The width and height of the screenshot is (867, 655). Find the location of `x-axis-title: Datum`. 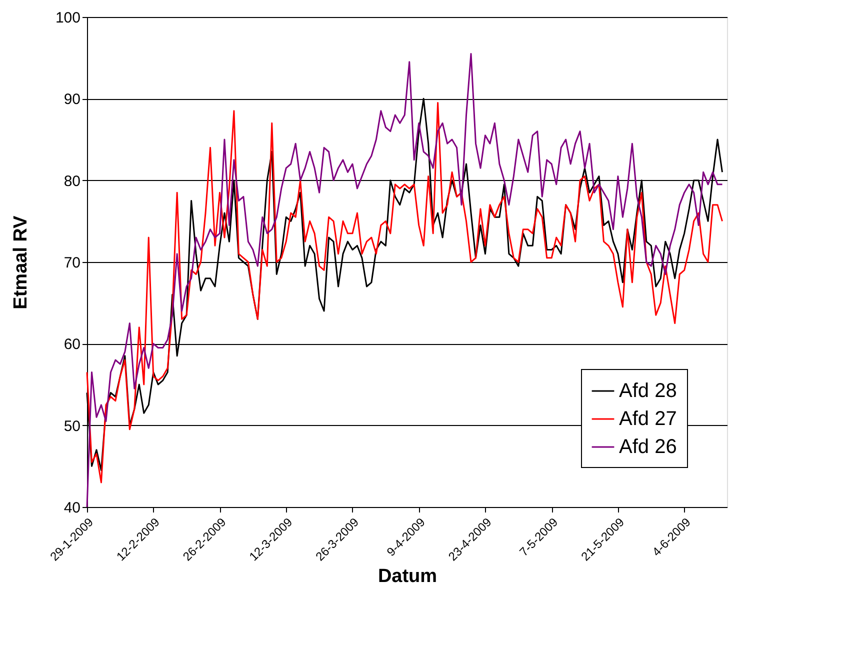

x-axis-title: Datum is located at coordinates (408, 576).